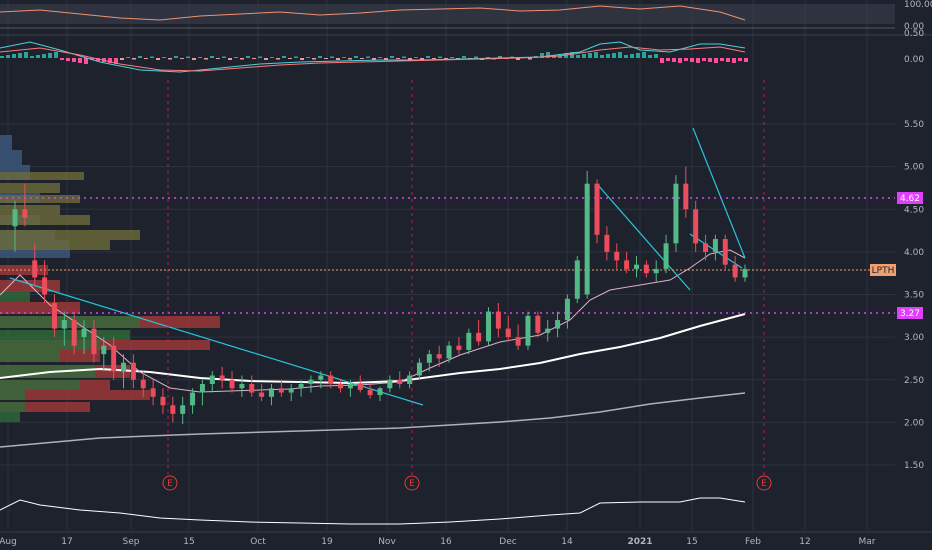  I want to click on time-tick-label: Aug, so click(8, 542).